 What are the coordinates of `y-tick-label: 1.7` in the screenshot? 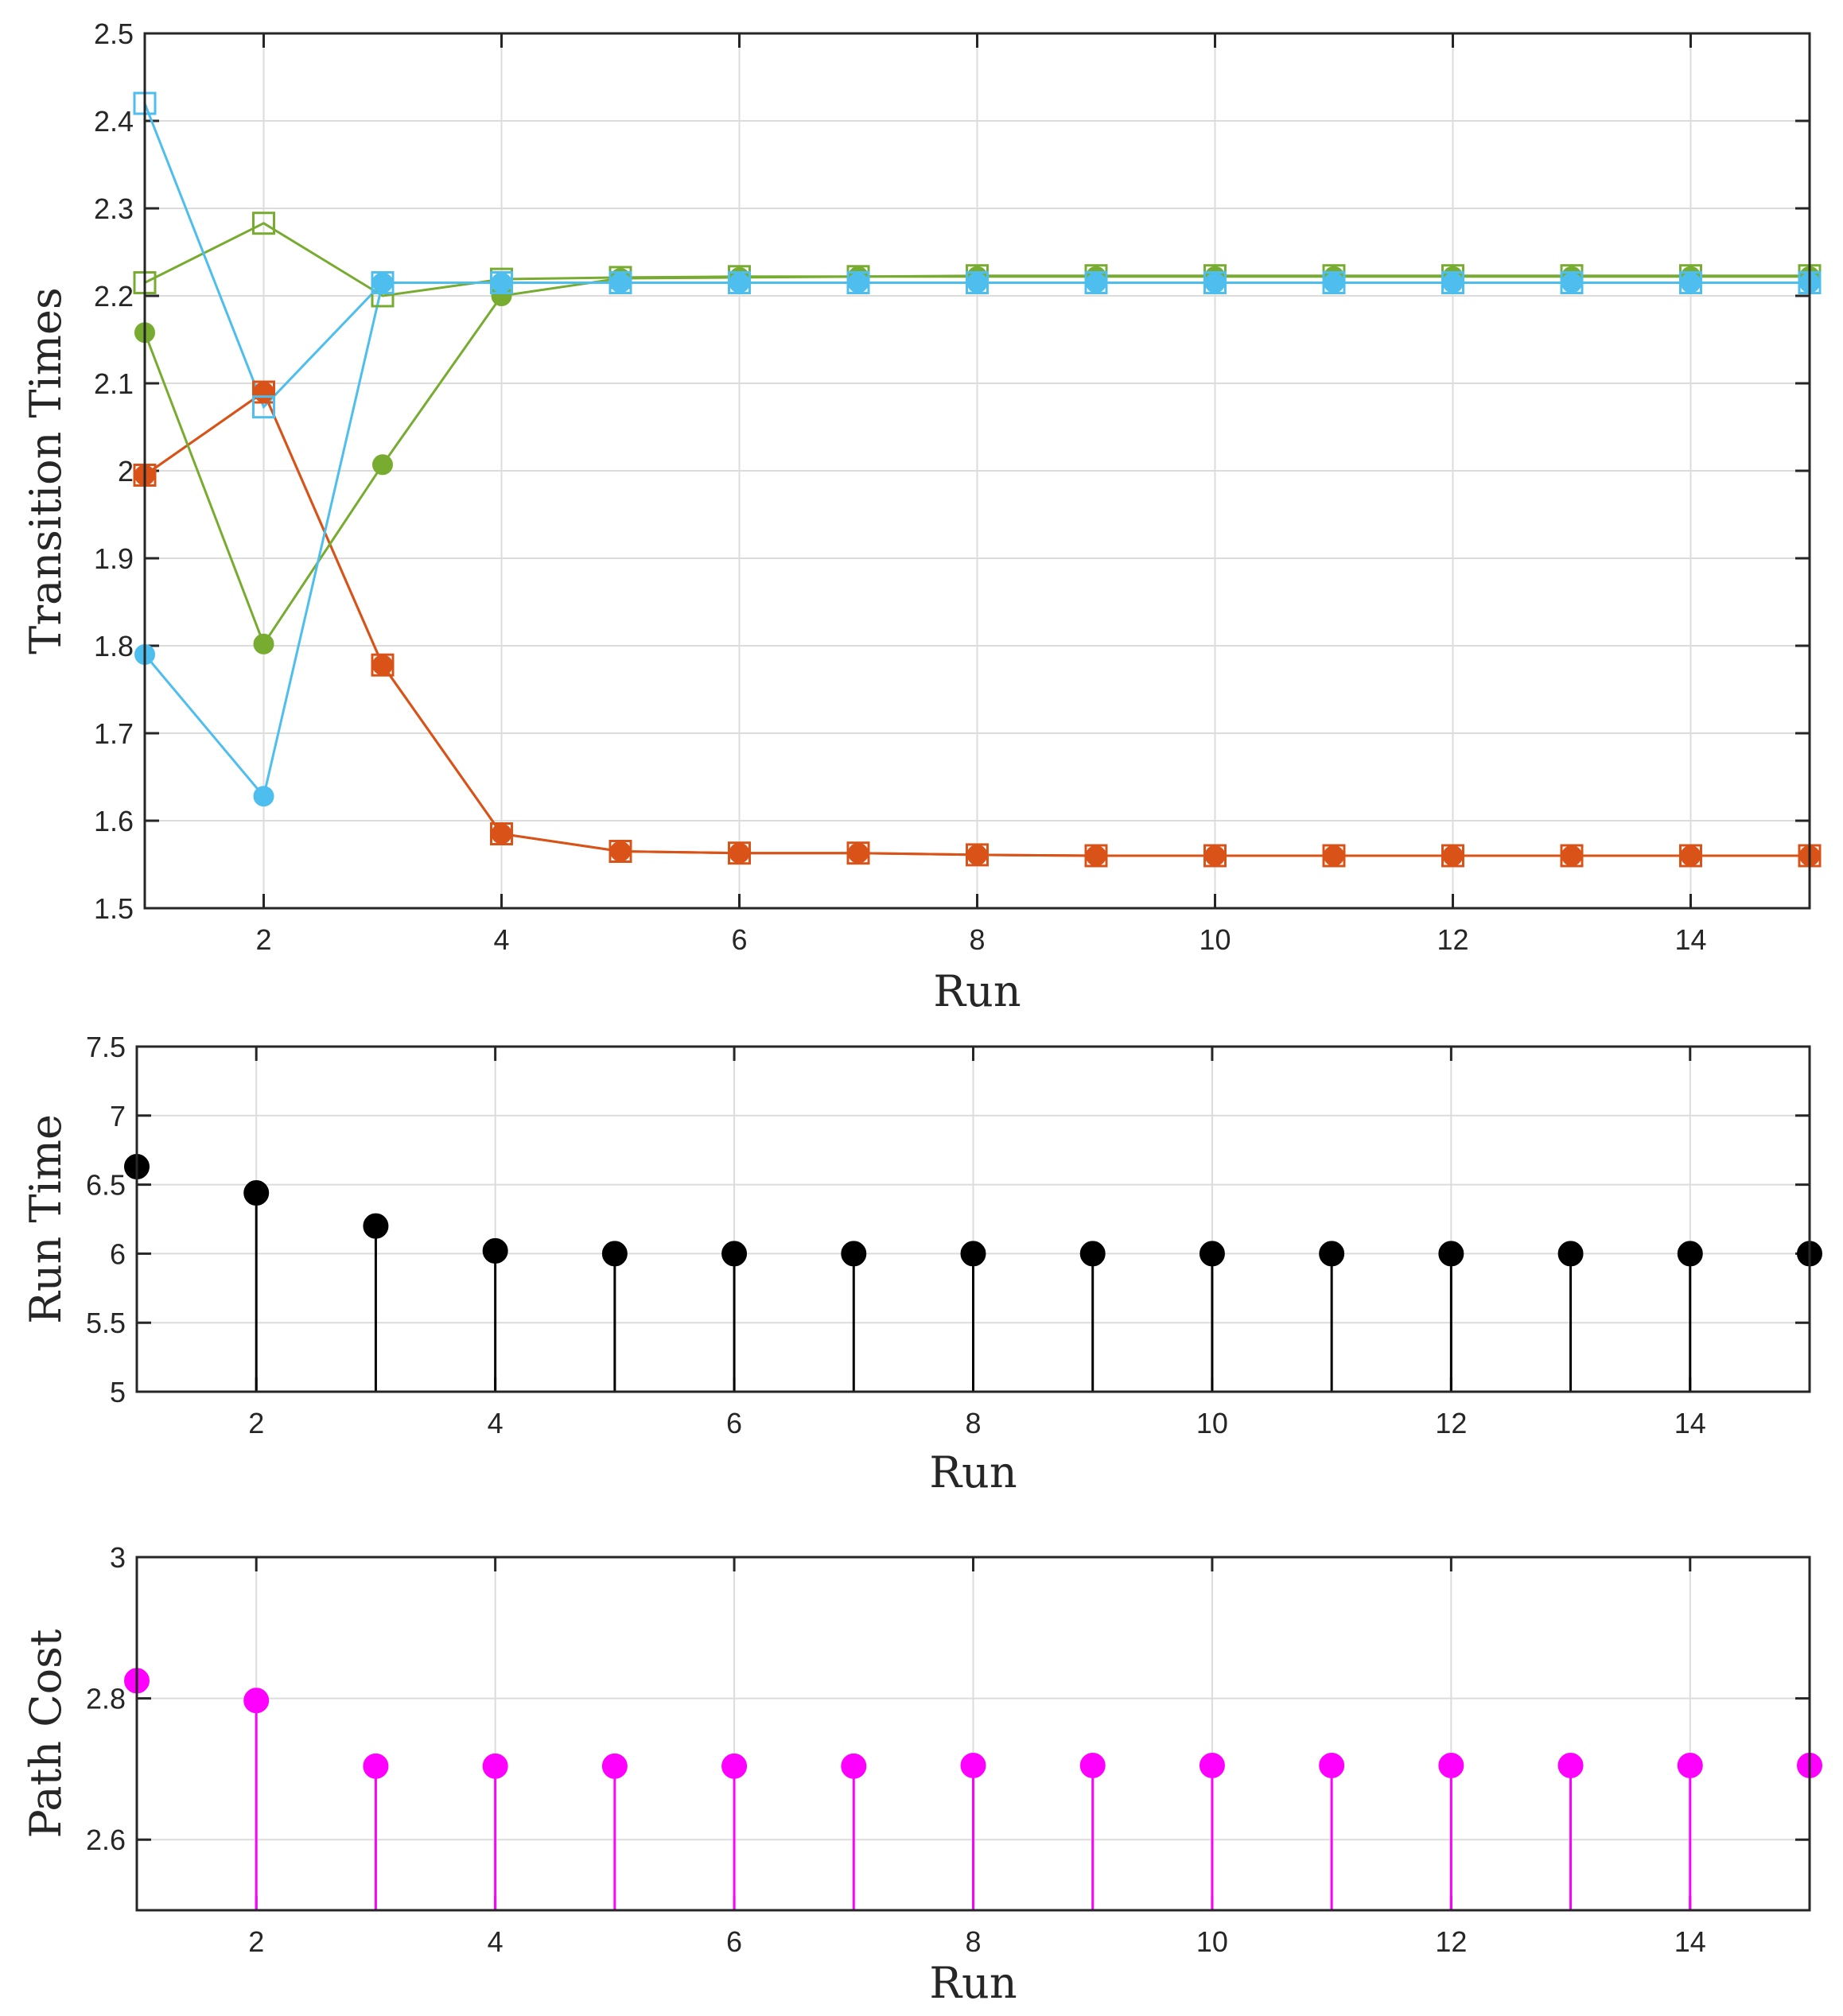 It's located at (114, 733).